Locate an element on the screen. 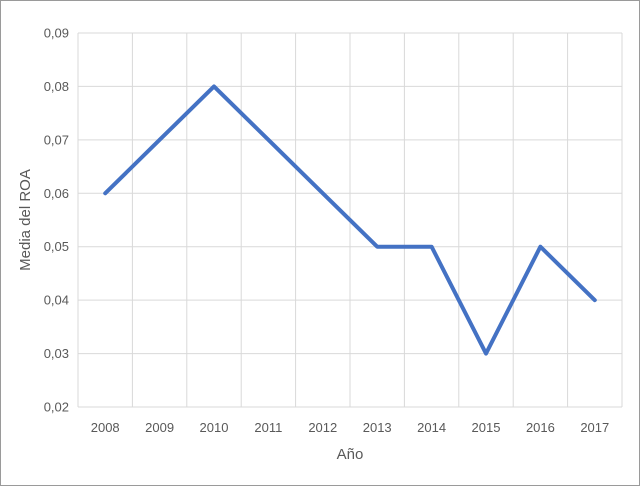 The image size is (640, 486). y-axis-tick-labels: 0,02 0,03 0,04 0,05 0,06 0,07 0,08 0,09 is located at coordinates (56, 220).